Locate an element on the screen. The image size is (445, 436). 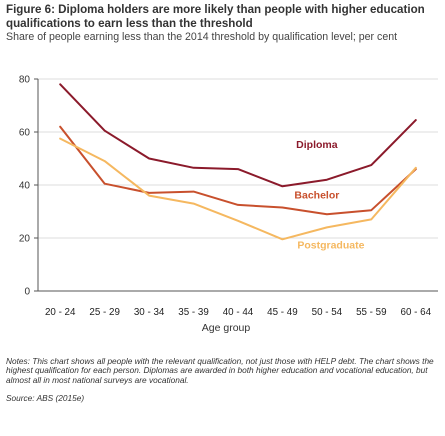
series-label-diploma: Diploma is located at coordinates (317, 145).